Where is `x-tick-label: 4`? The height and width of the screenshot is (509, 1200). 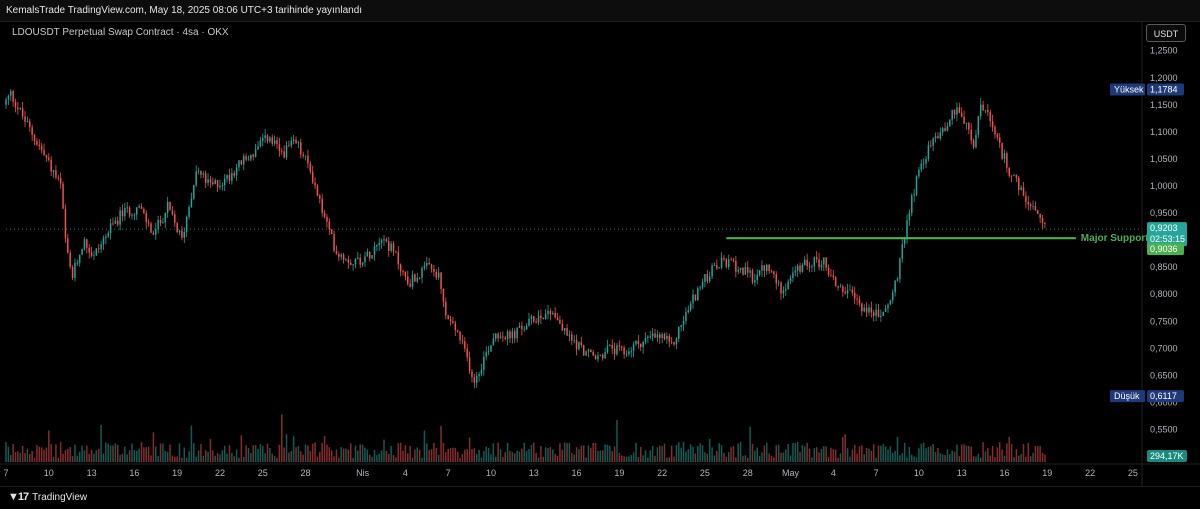 x-tick-label: 4 is located at coordinates (405, 473).